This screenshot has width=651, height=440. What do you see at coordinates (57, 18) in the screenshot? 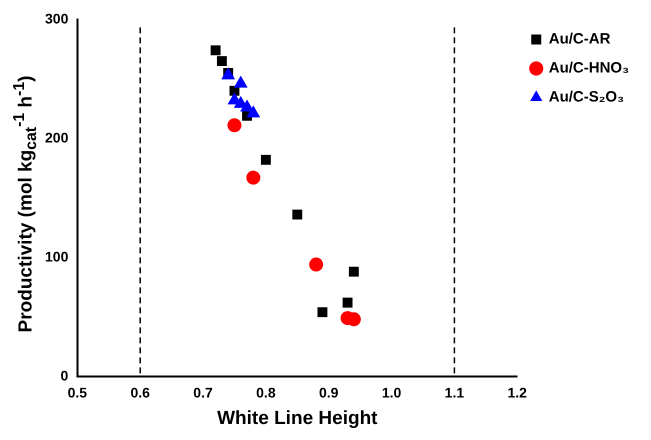
I see `y-tick-label: 300` at bounding box center [57, 18].